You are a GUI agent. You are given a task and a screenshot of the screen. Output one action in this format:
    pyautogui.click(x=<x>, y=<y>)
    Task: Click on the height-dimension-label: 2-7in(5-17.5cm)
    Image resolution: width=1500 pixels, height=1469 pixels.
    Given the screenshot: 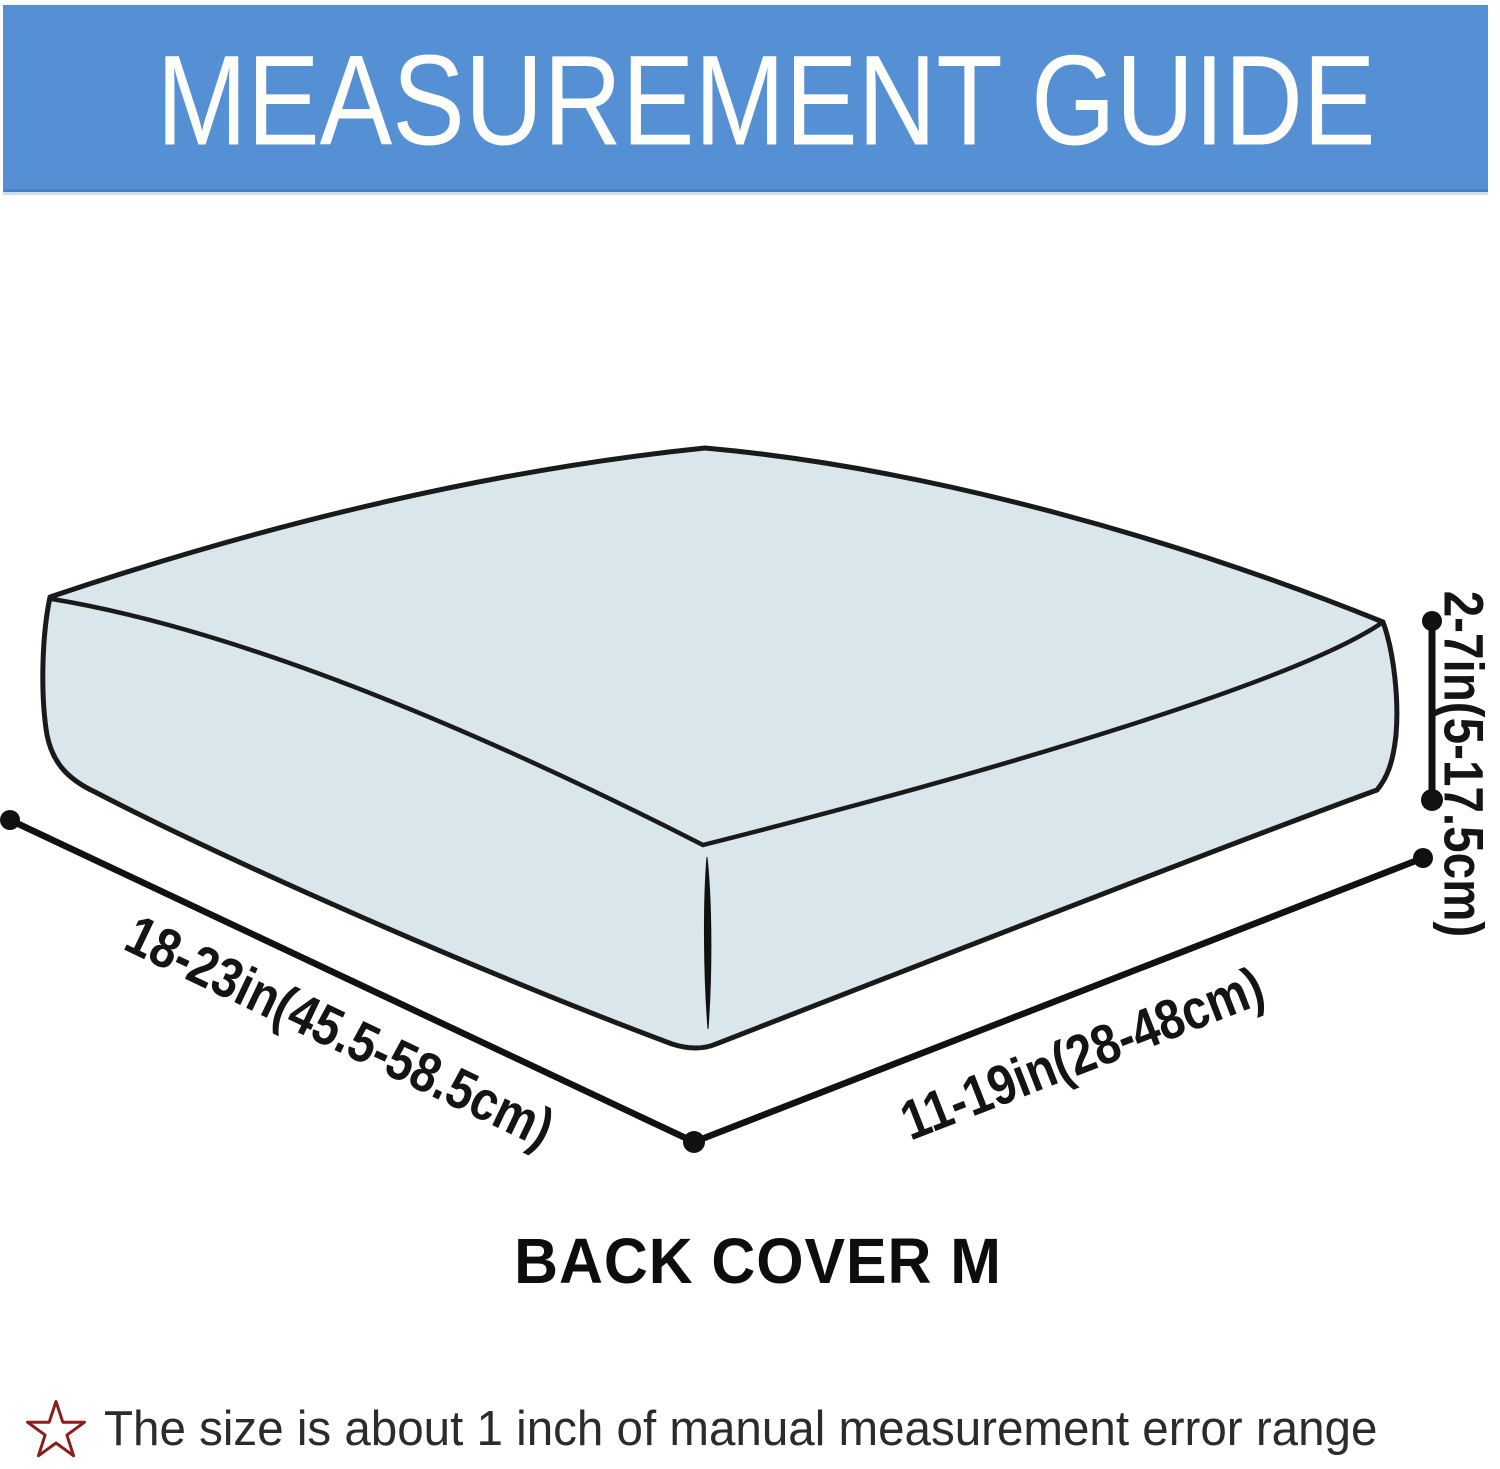 What is the action you would take?
    pyautogui.click(x=1464, y=764)
    